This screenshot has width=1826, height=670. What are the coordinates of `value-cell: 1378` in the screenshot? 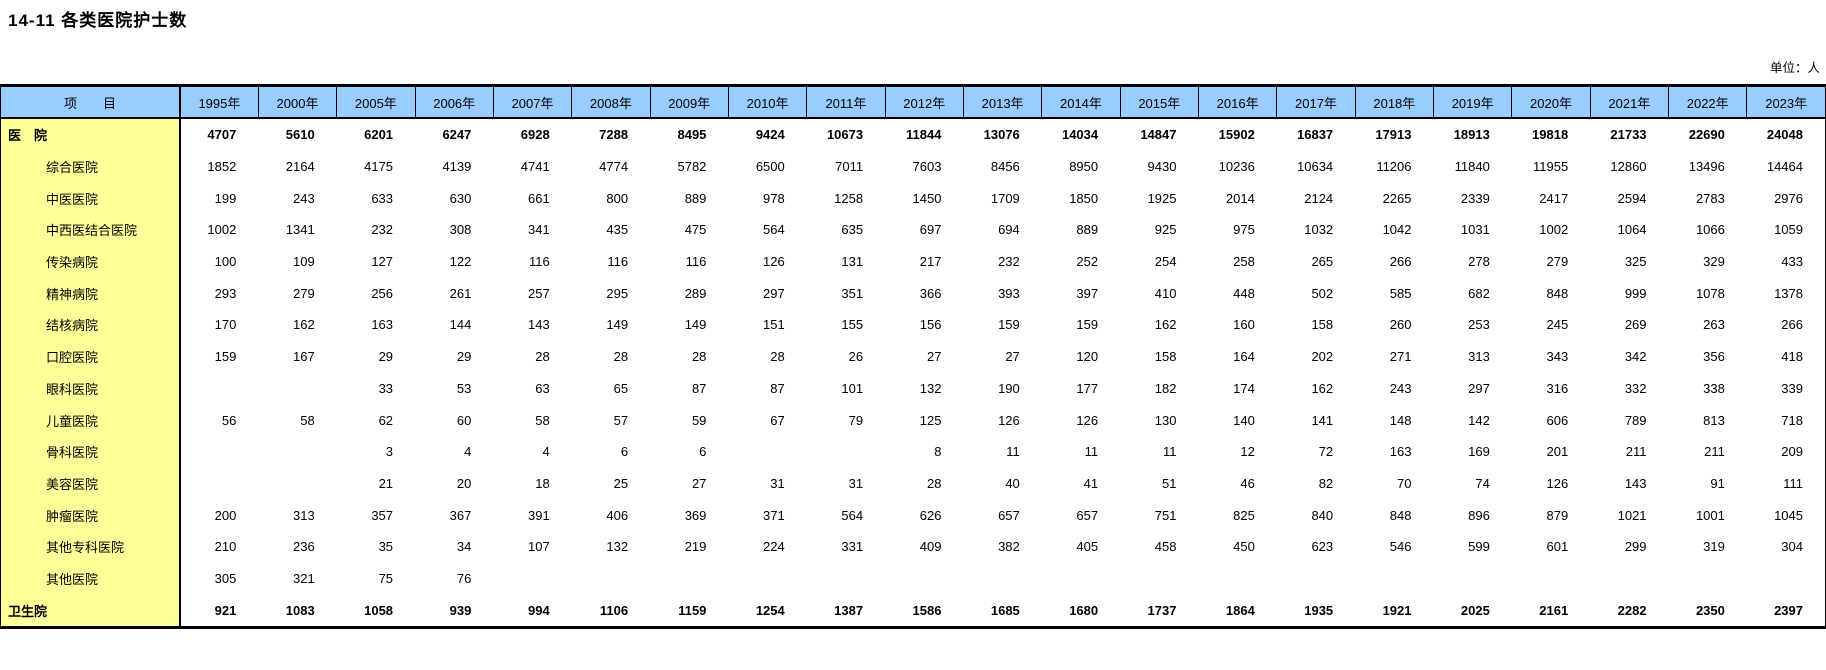 It's located at (1786, 293).